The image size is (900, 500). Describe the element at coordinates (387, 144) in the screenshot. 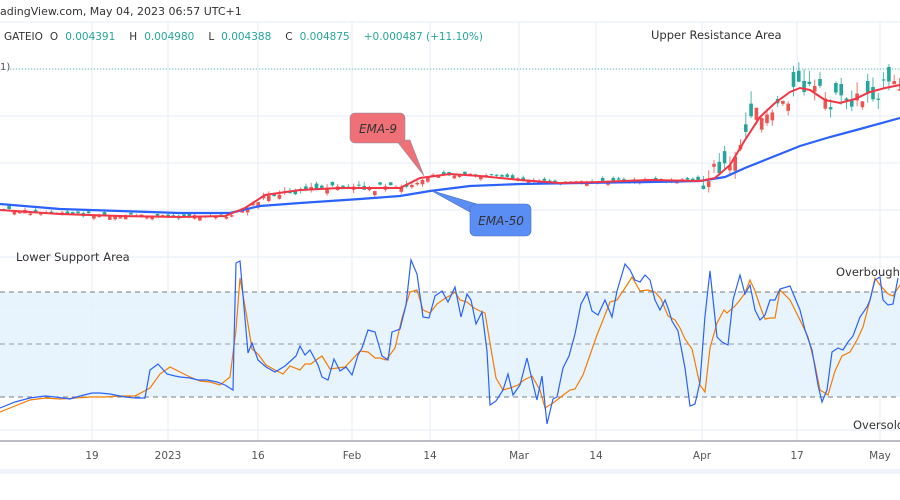

I see `ema9-callout: EMA-9` at that location.